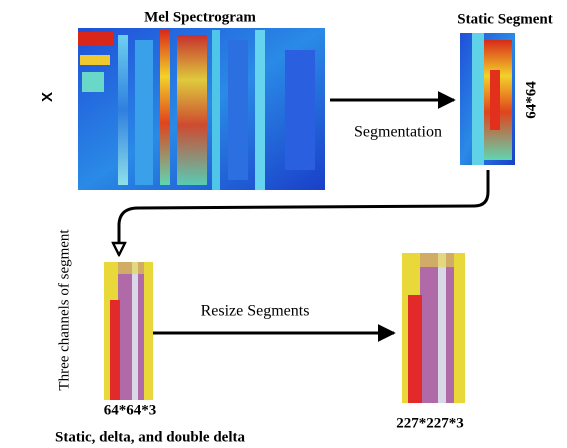 The height and width of the screenshot is (448, 567). Describe the element at coordinates (398, 132) in the screenshot. I see `edge-label: Segmentation` at that location.